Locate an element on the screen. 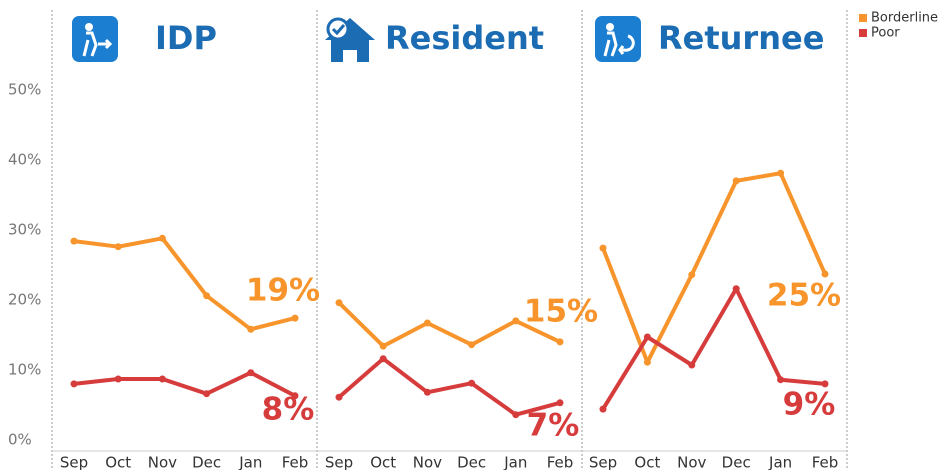 Image resolution: width=948 pixels, height=470 pixels. y-tick-label: 40% is located at coordinates (24, 160).